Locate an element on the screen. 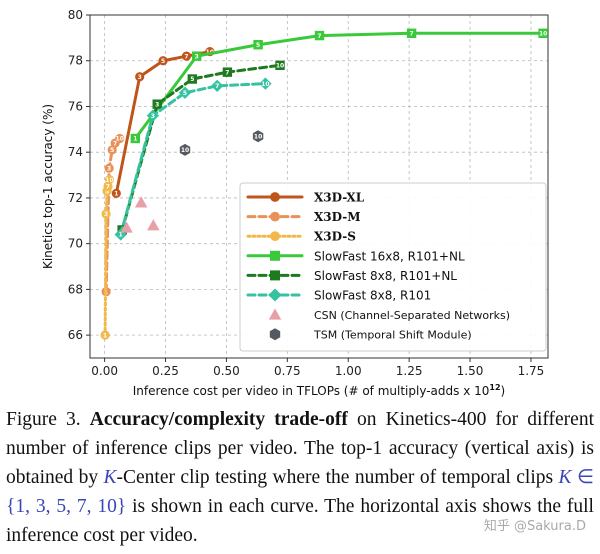 The image size is (600, 554). y-tick-label: 66 is located at coordinates (75, 335).